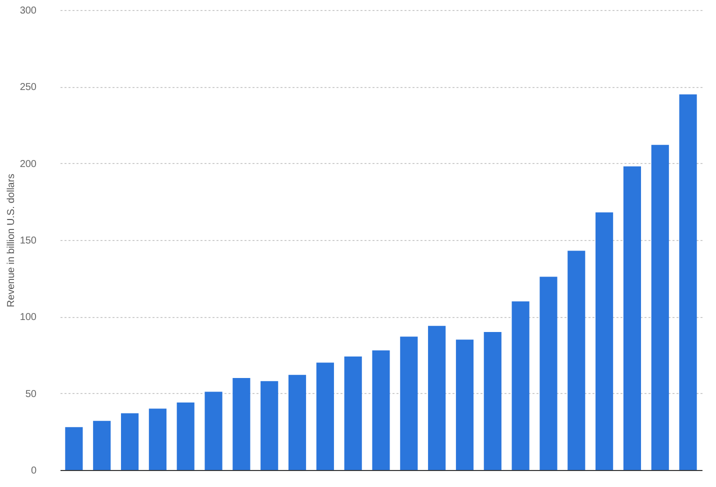 This screenshot has height=487, width=716. Describe the element at coordinates (11, 241) in the screenshot. I see `y-axis-title: Revenue in billion U.S. dollars` at that location.